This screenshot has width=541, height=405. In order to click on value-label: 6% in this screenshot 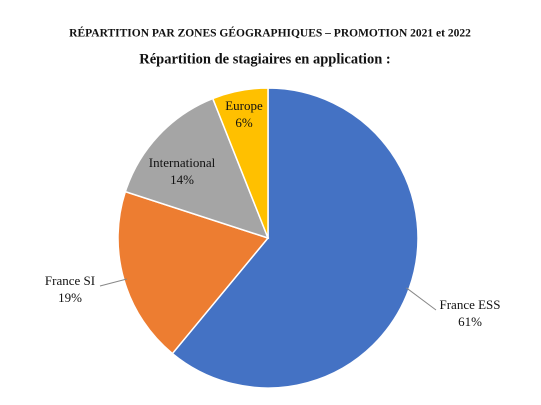, I will do `click(244, 122)`.